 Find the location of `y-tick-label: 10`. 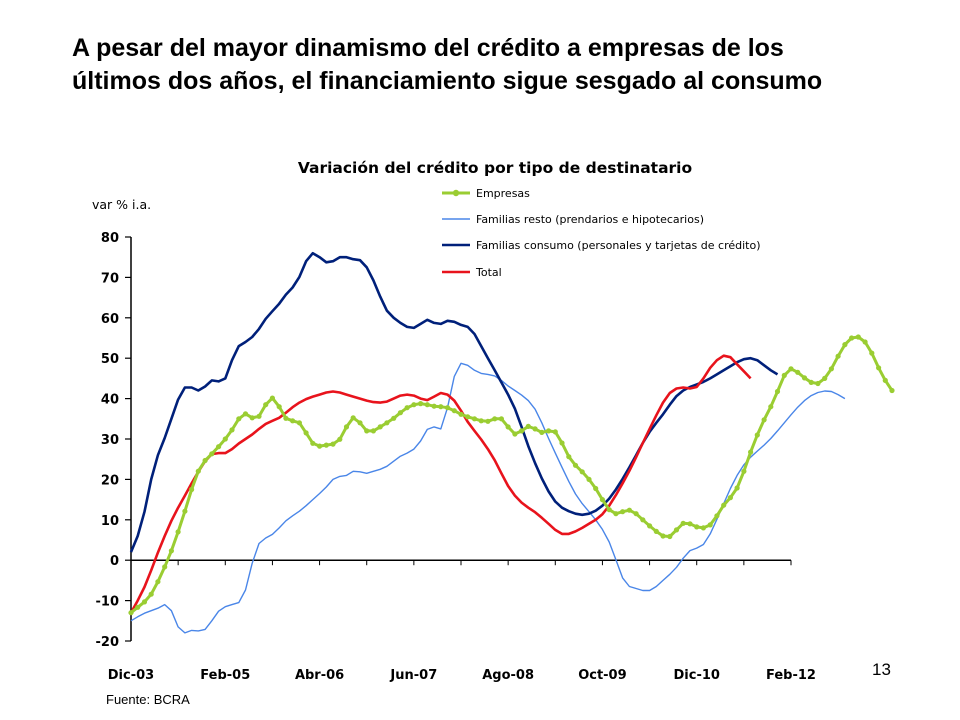

y-tick-label: 10 is located at coordinates (110, 521).